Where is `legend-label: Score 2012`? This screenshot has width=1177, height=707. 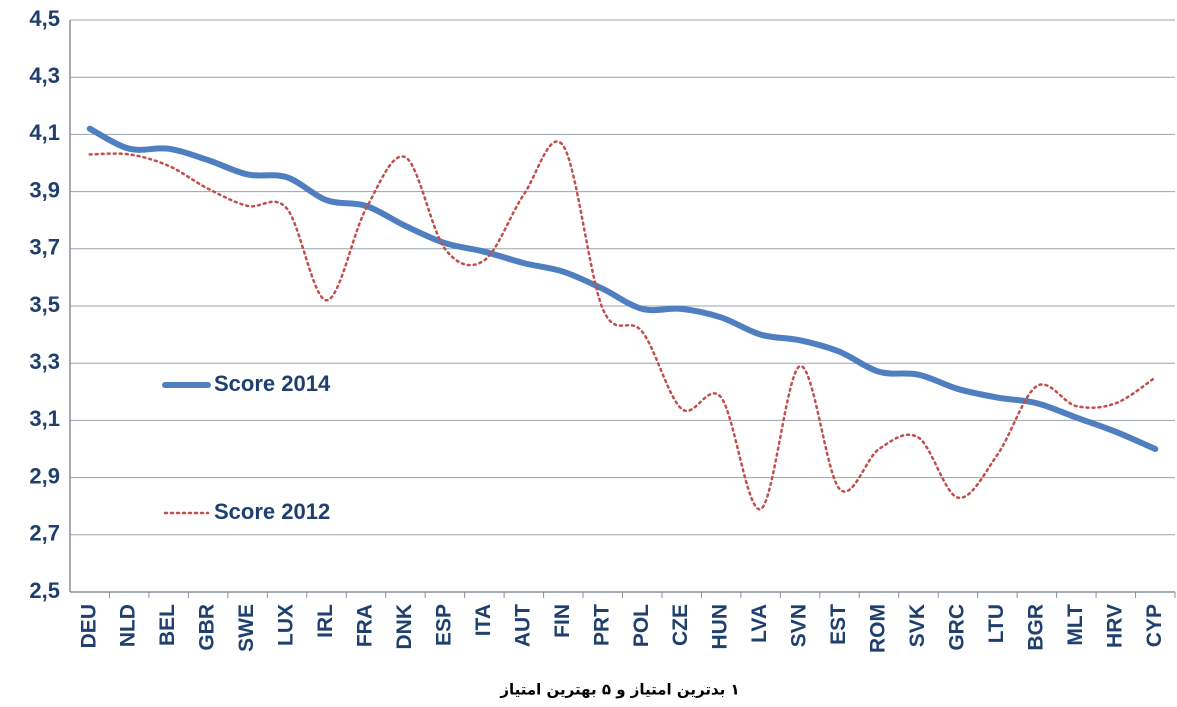 legend-label: Score 2012 is located at coordinates (272, 511).